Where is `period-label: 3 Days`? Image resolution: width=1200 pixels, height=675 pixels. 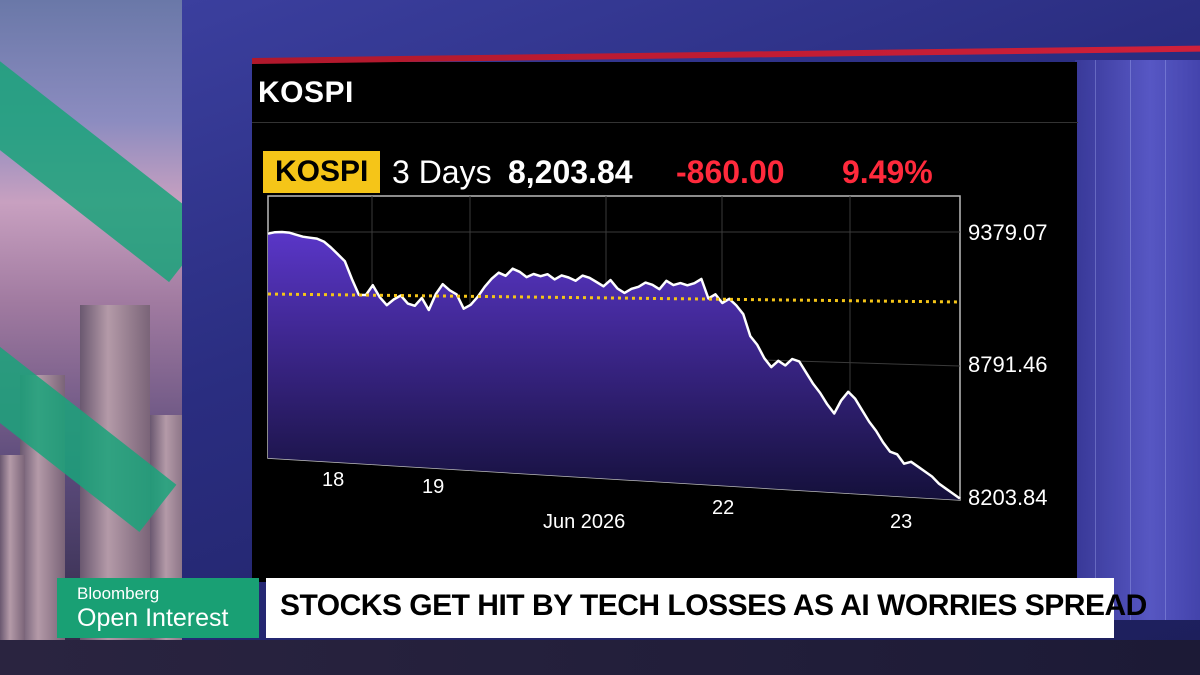 period-label: 3 Days is located at coordinates (442, 172).